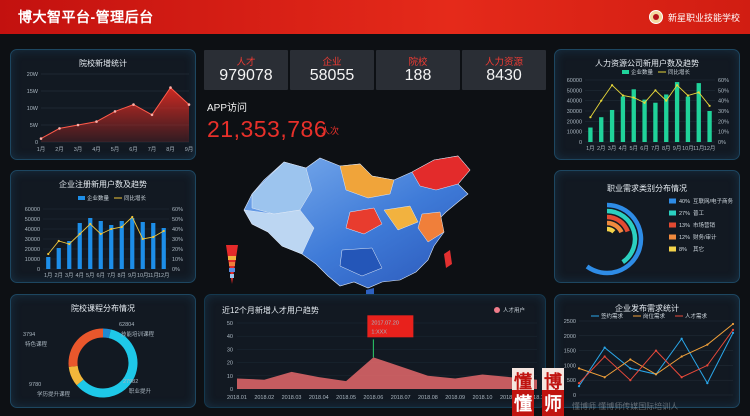 Image resolution: width=750 pixels, height=416 pixels. I want to click on school-growth-chart: 0 5W 10W 15W 20W 1月 2月 3月 4月 5月 6月 7月 8月 9月, so click(110, 112).